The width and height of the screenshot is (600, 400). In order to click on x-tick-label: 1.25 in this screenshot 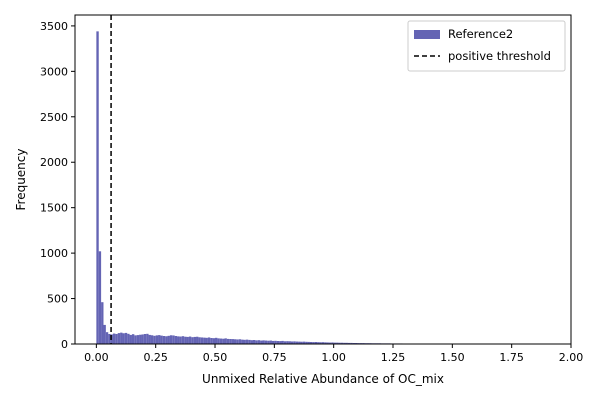, I will do `click(393, 357)`.